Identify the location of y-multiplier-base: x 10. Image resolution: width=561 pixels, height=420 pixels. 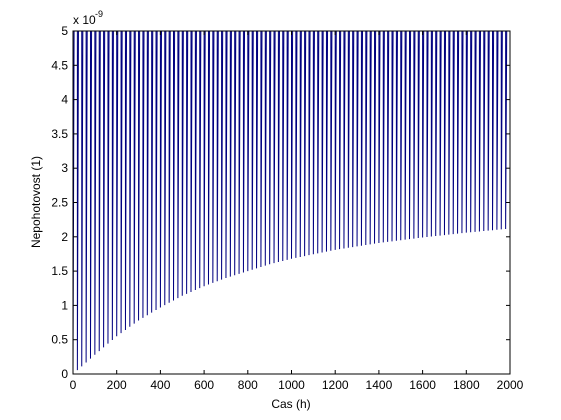
(84, 20).